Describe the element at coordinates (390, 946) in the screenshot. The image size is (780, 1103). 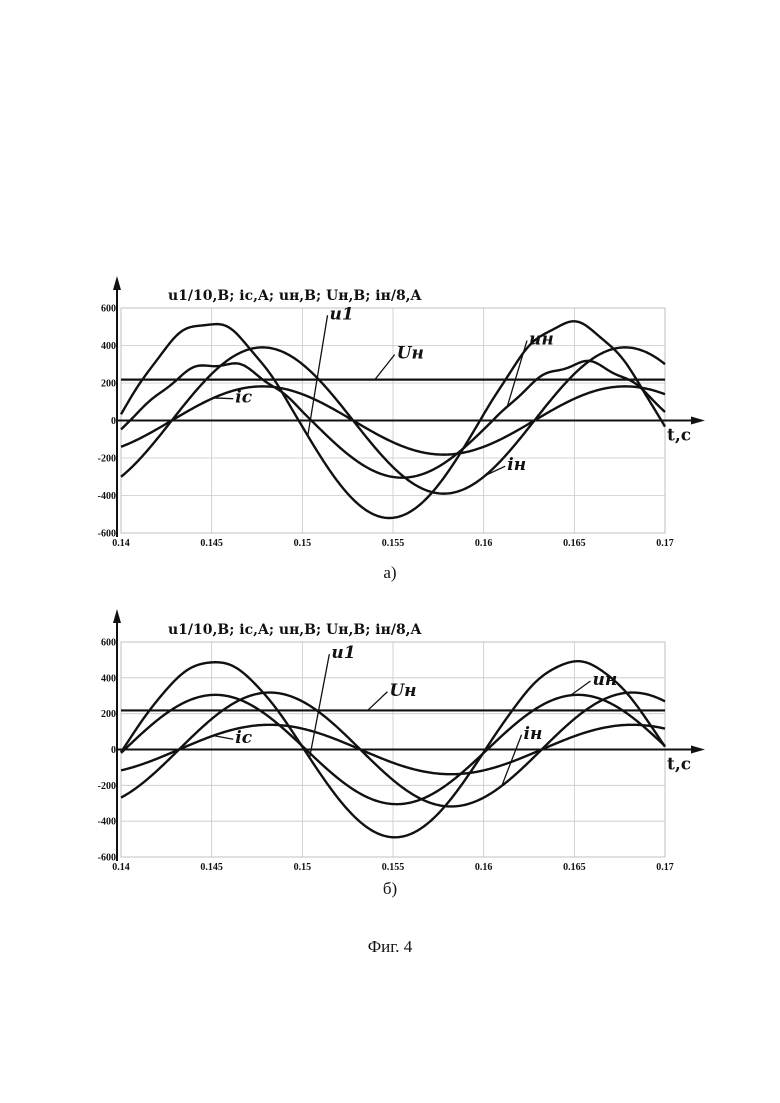
I see `figure-caption: Фиг. 4` at that location.